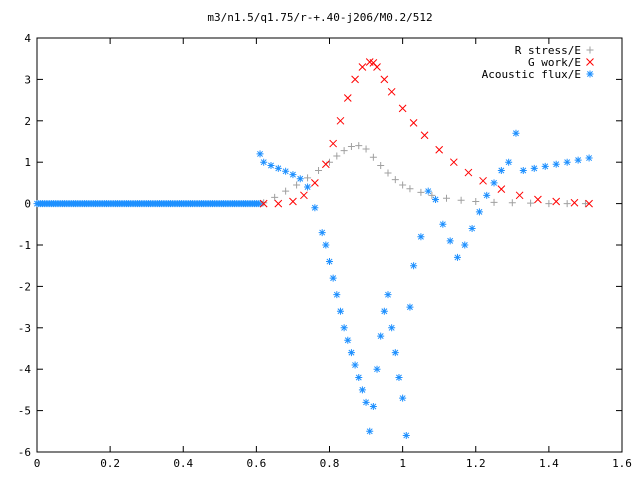 The width and height of the screenshot is (640, 480). Describe the element at coordinates (24, 245) in the screenshot. I see `y-tick-label: -1` at that location.